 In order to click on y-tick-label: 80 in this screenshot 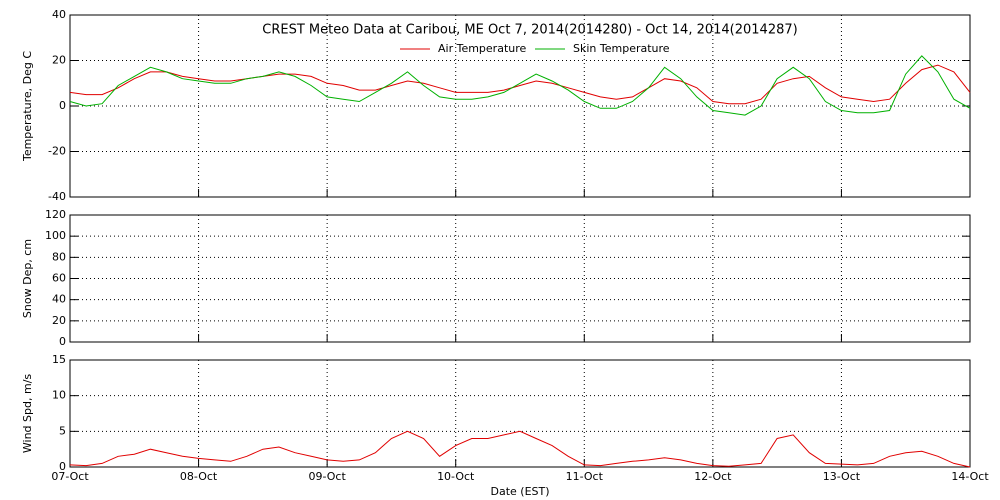, I will do `click(59, 256)`.